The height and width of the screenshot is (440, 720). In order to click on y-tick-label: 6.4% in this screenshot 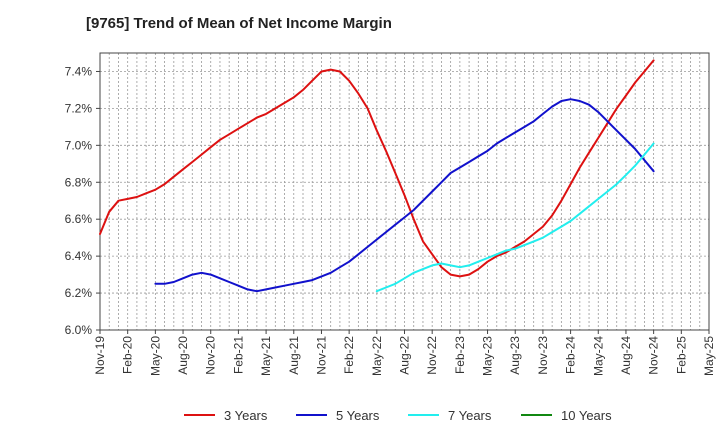, I will do `click(79, 256)`.